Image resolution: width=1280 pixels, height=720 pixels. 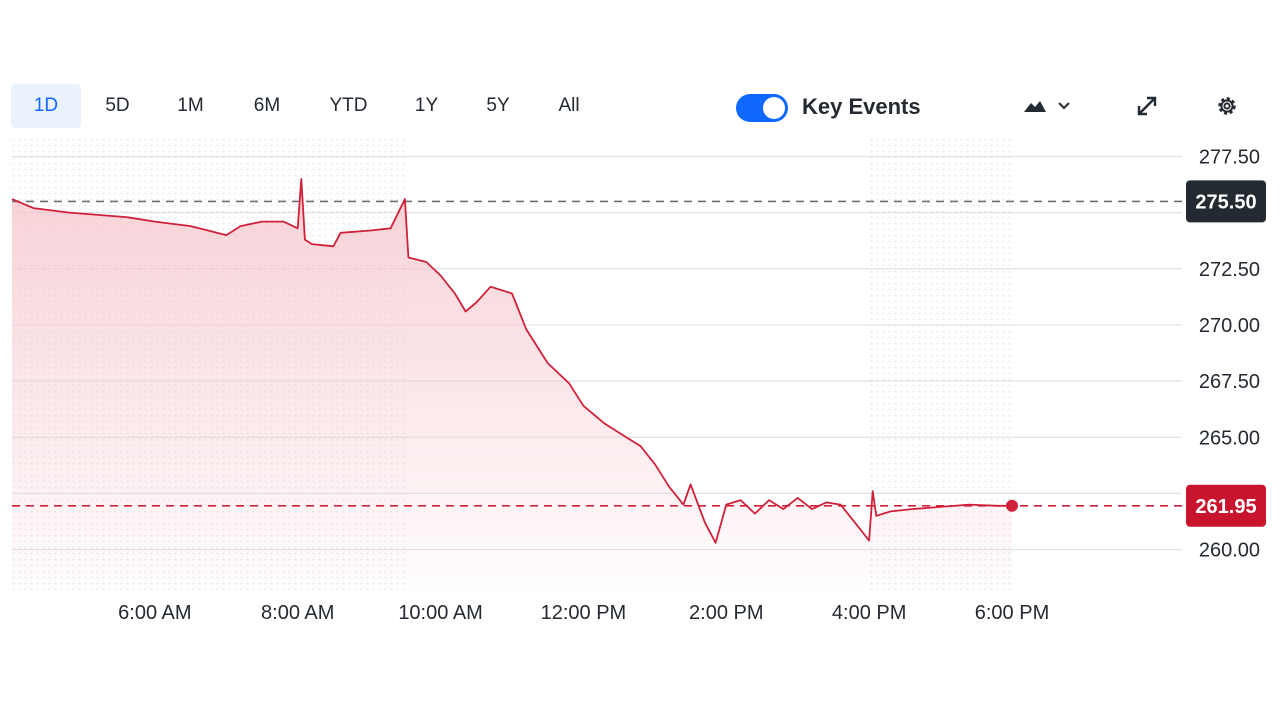 I want to click on tab-1d: 1D, so click(x=46, y=106).